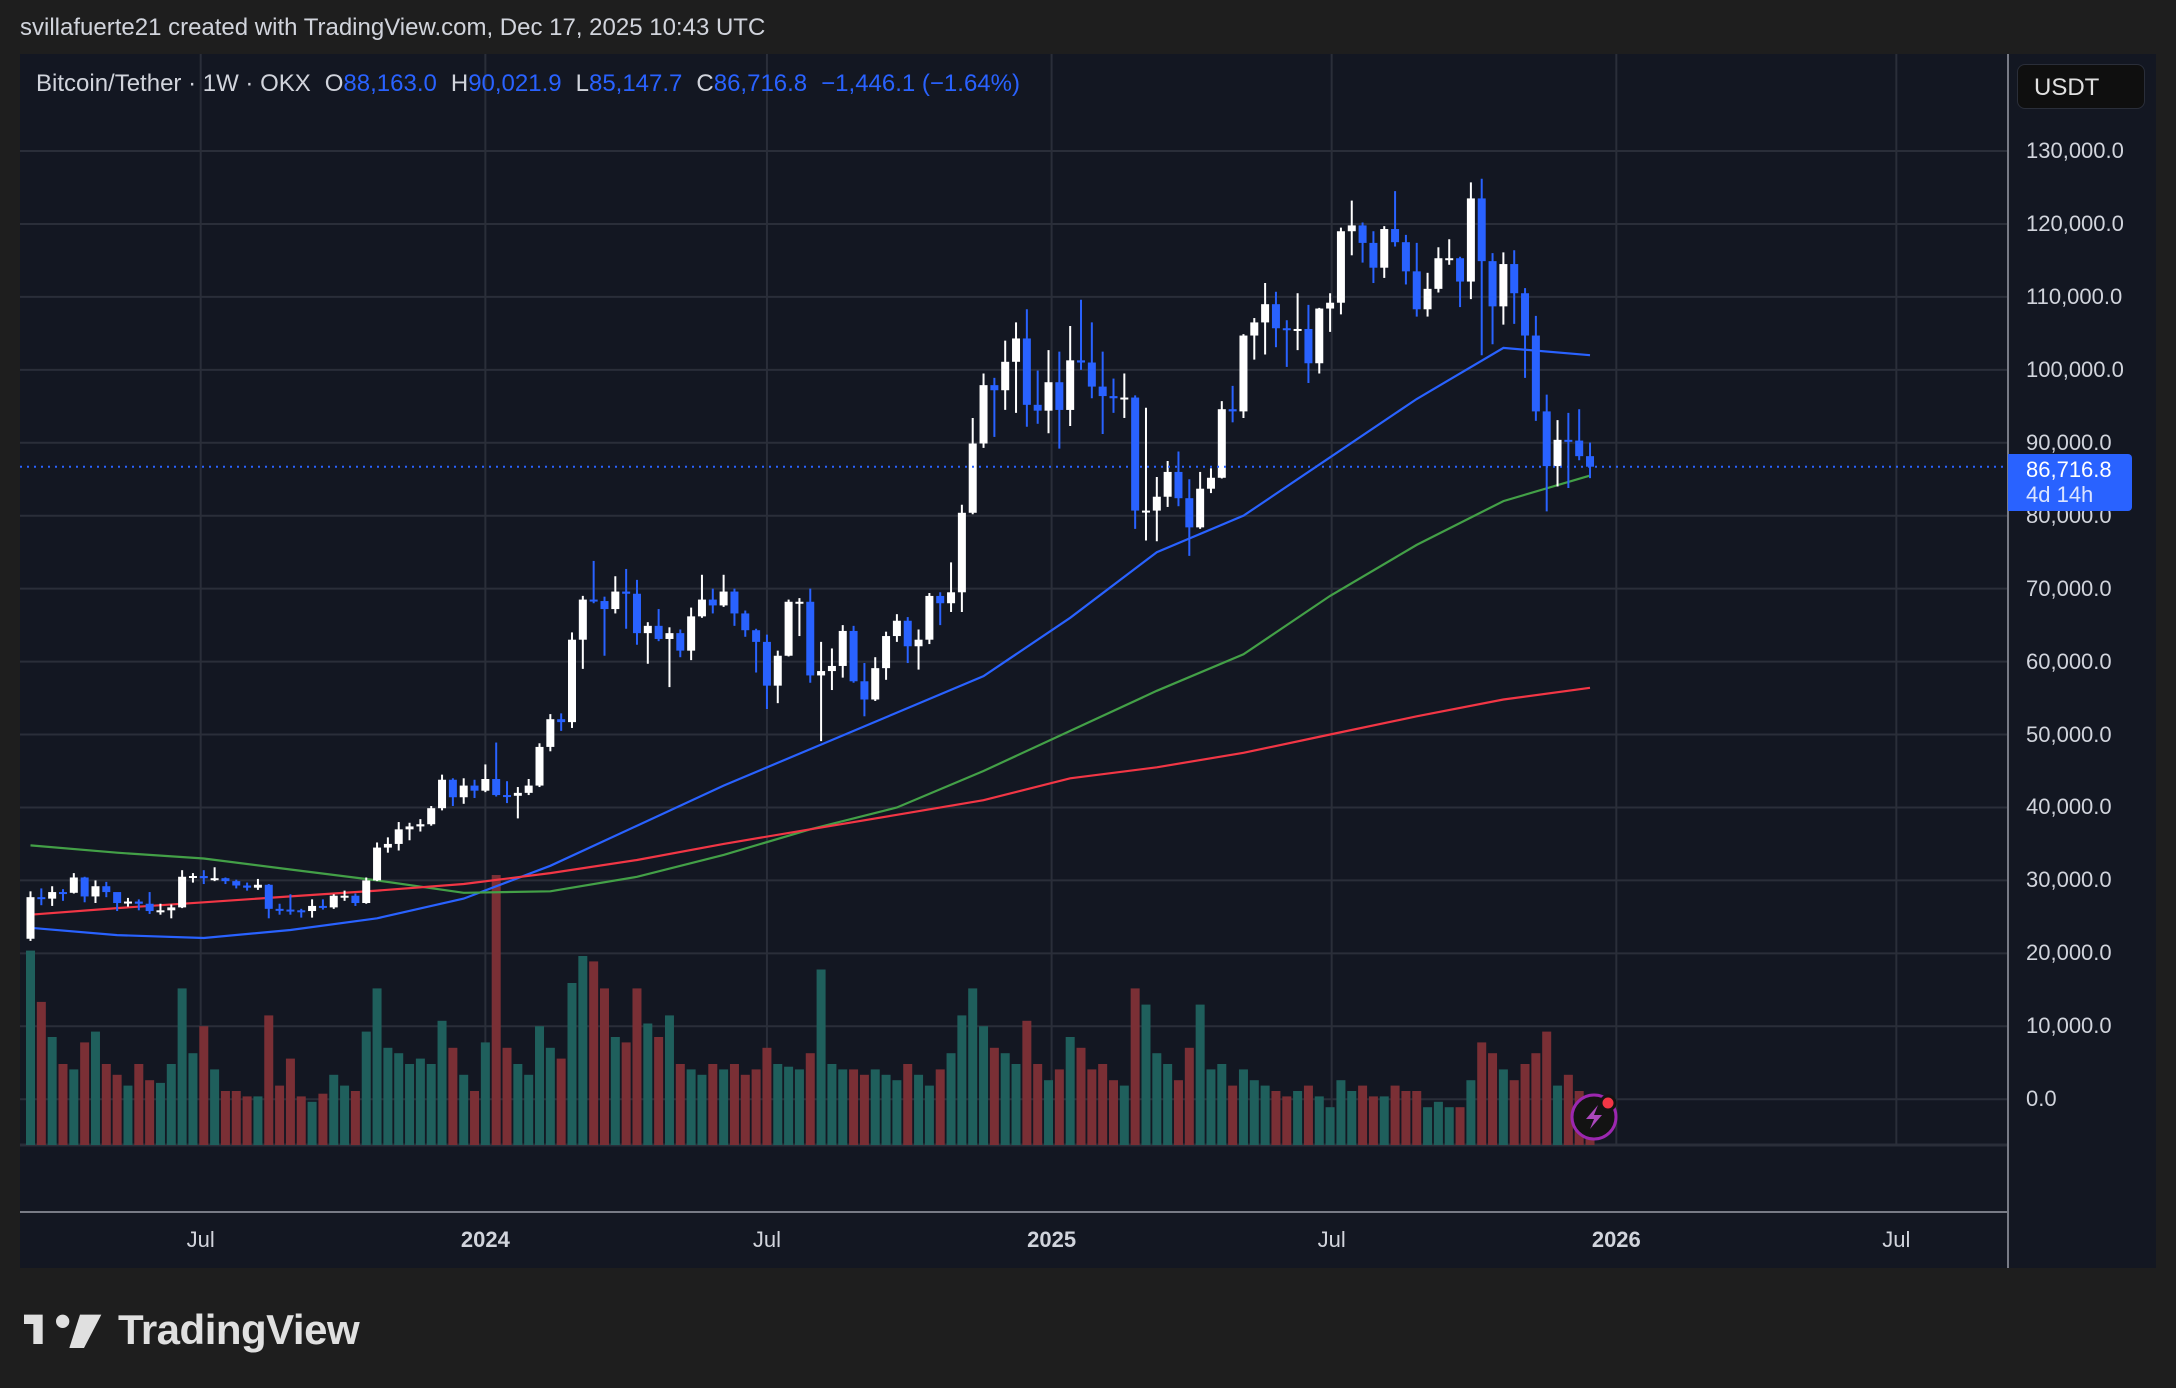 This screenshot has height=1388, width=2176. Describe the element at coordinates (2075, 150) in the screenshot. I see `price-axis-label: 130,000.0` at that location.